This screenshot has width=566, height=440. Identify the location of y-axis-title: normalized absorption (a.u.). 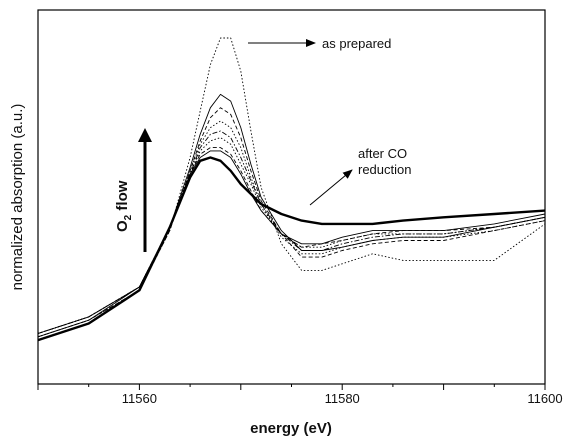
(17, 197).